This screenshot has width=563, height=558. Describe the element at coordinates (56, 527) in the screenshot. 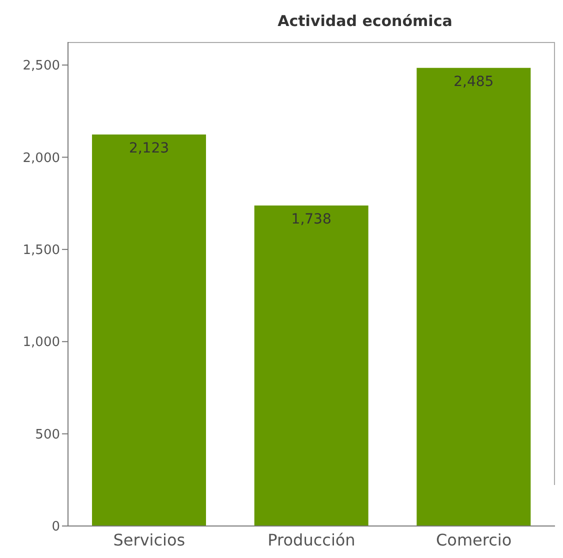

I see `y-tick-label: 0` at that location.